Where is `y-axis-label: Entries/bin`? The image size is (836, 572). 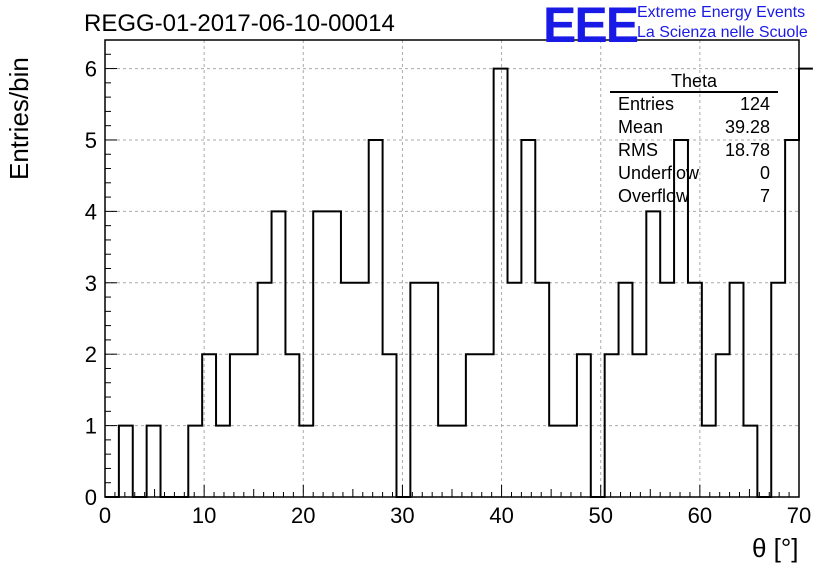
y-axis-label: Entries/bin is located at coordinates (19, 118).